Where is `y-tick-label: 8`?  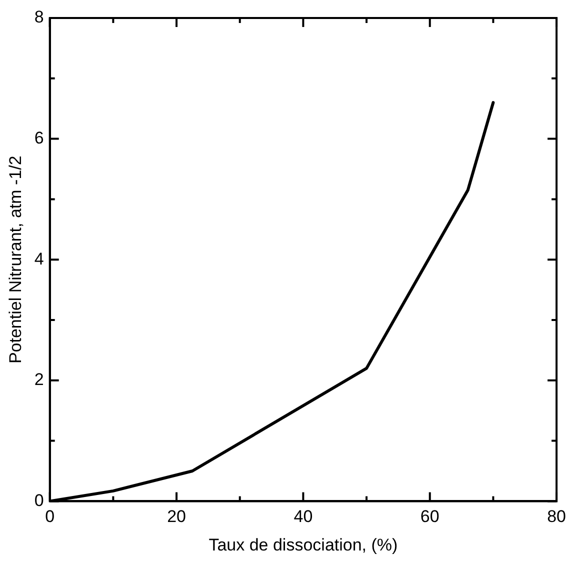
y-tick-label: 8 is located at coordinates (39, 17).